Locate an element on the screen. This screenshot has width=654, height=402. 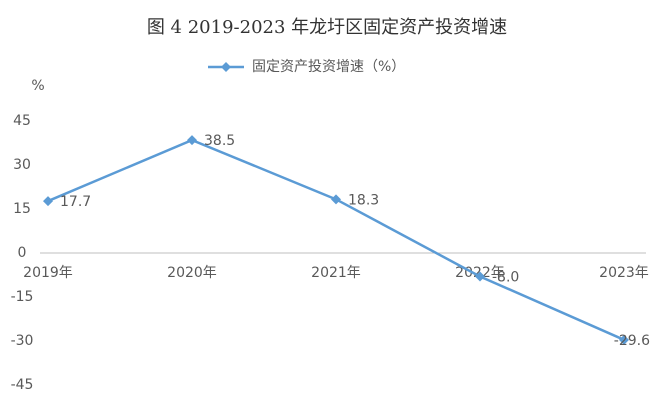
x-tick-label: 2023年 is located at coordinates (624, 273).